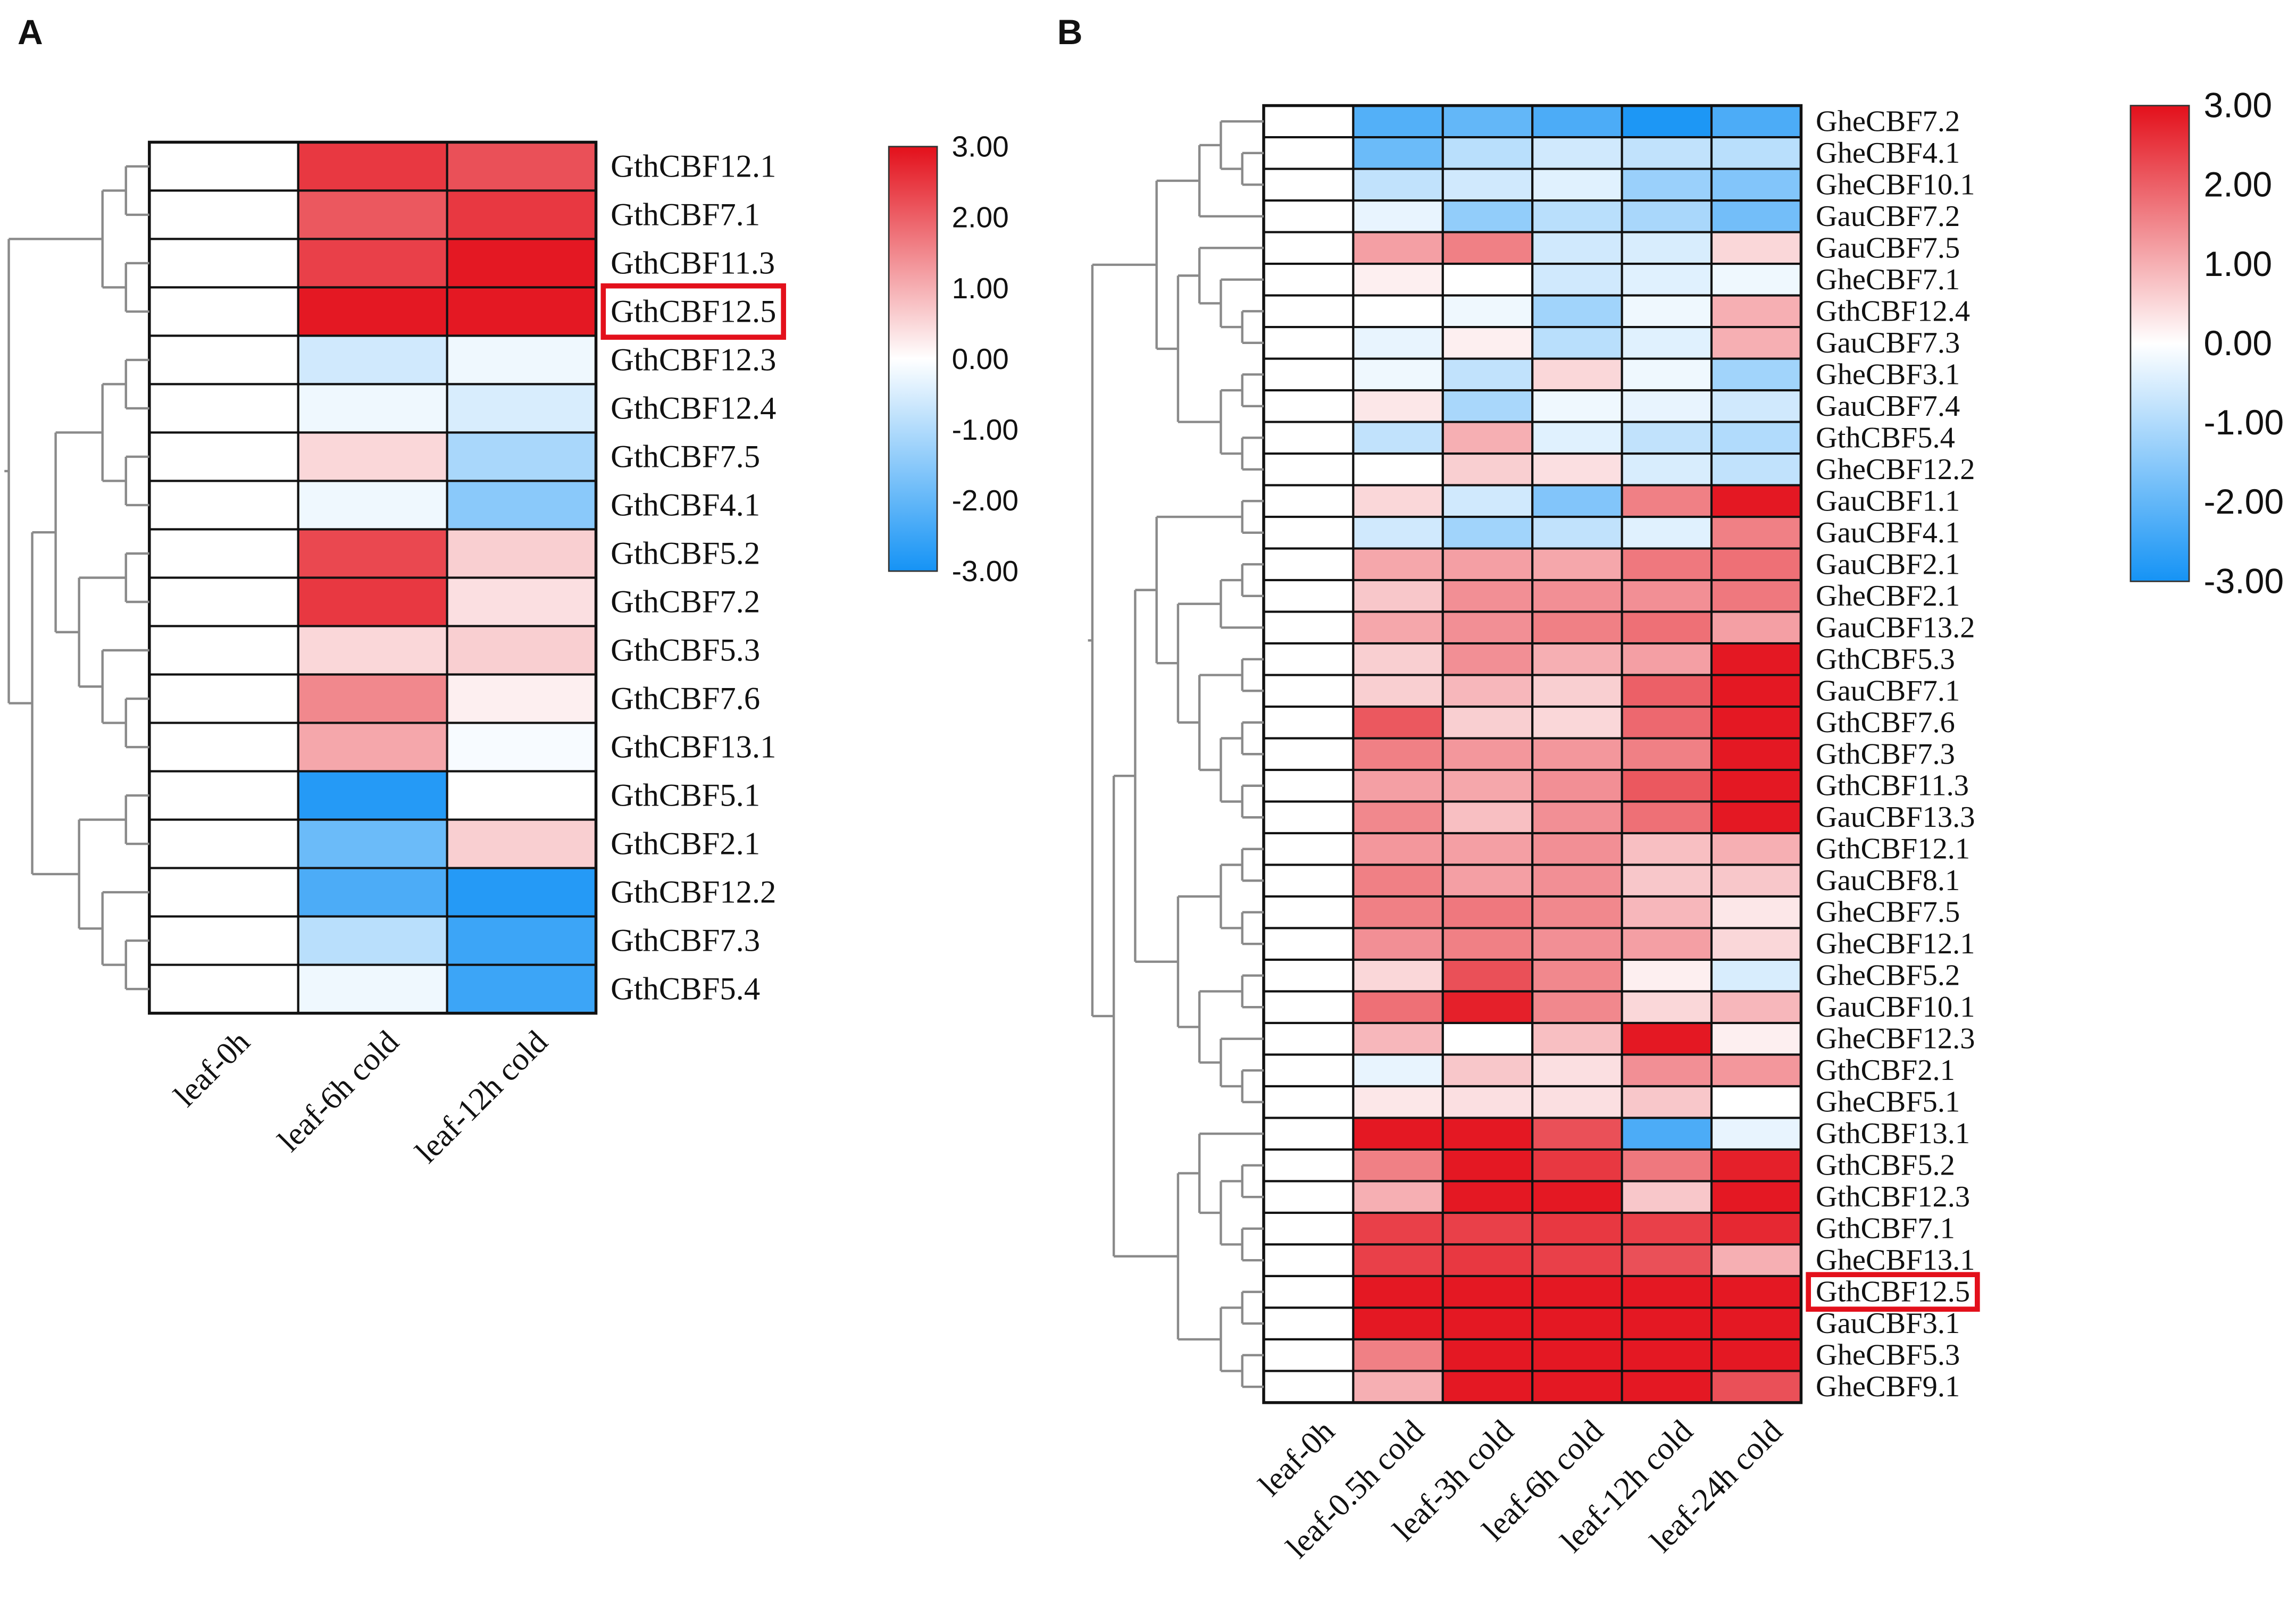 This screenshot has width=2296, height=1618. What do you see at coordinates (1888, 564) in the screenshot?
I see `row-label: GauCBF2.1` at bounding box center [1888, 564].